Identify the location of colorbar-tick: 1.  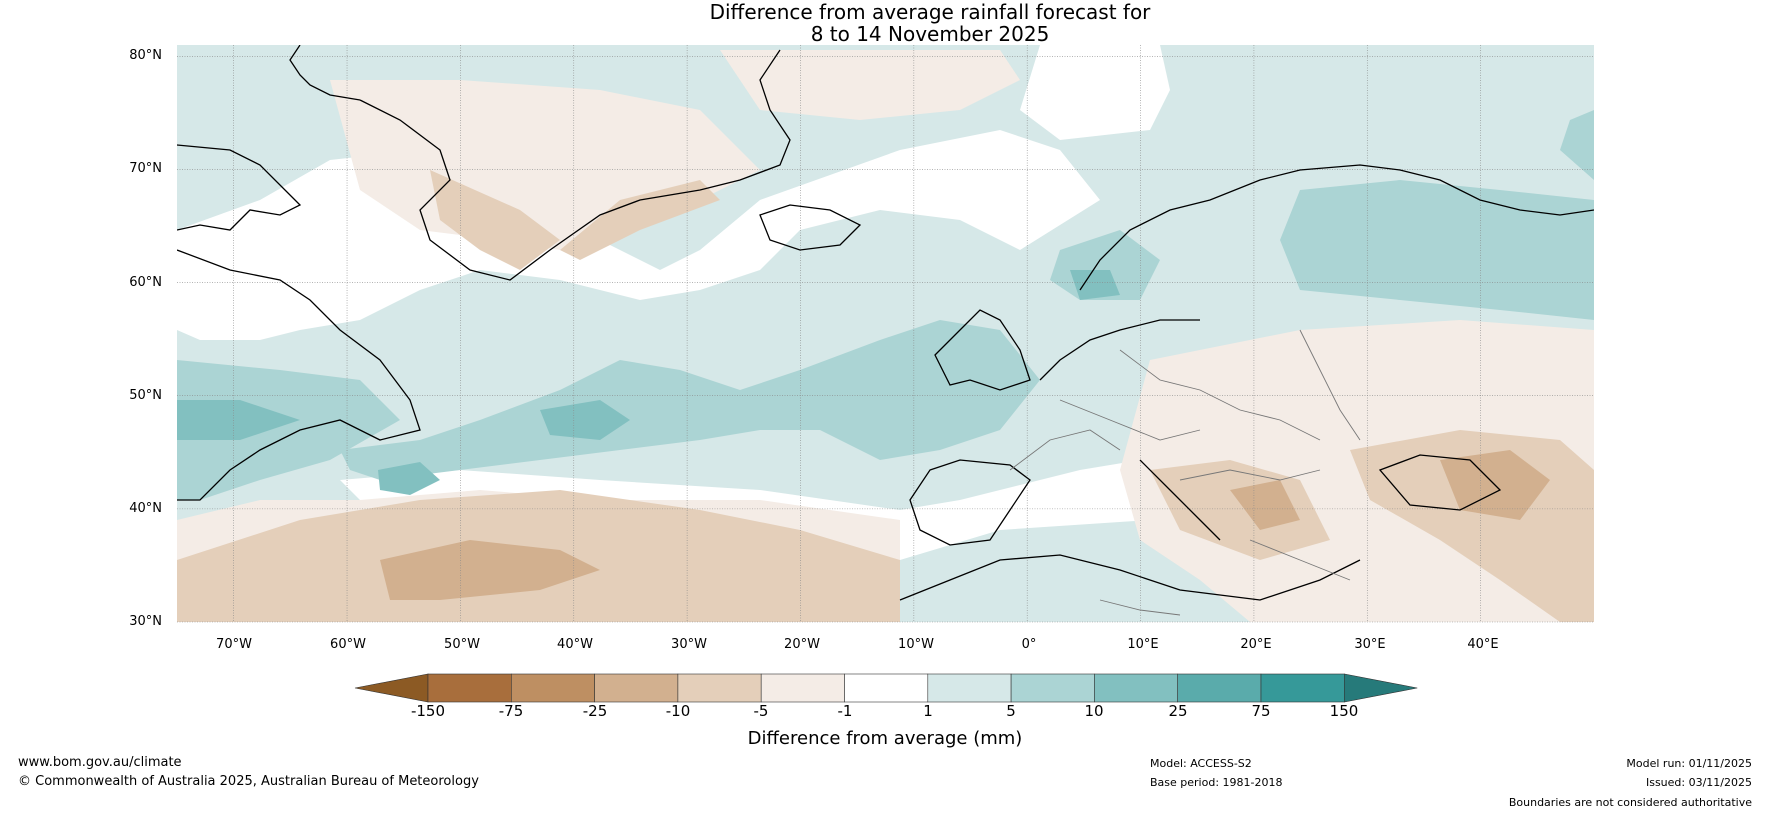
(928, 711).